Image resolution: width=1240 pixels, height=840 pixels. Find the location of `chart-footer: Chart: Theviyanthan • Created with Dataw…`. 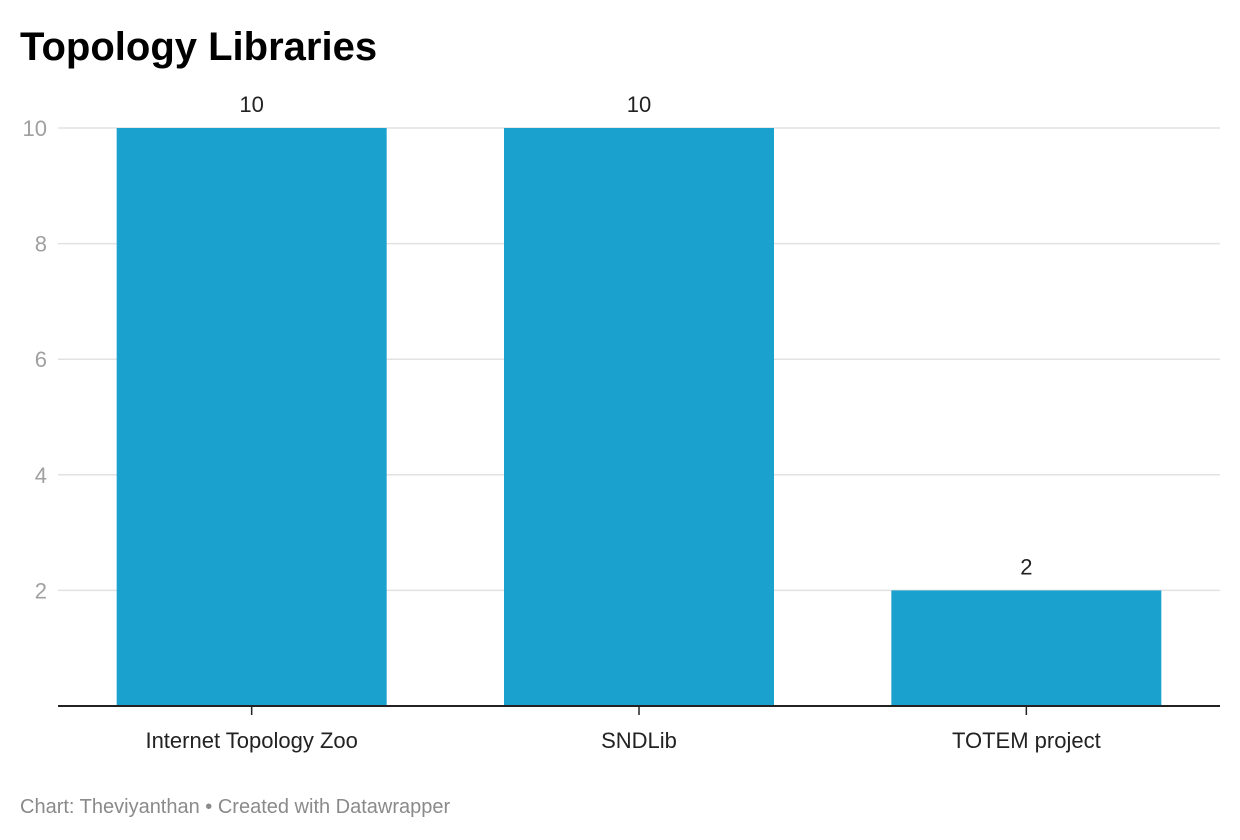

chart-footer: Chart: Theviyanthan • Created with Dataw… is located at coordinates (235, 807).